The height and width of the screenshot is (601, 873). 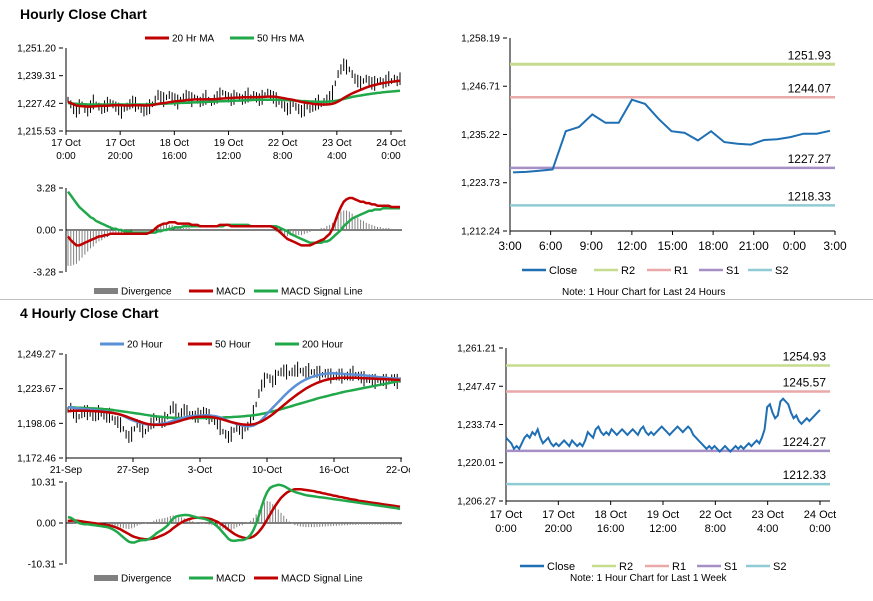 I want to click on four-hourly-ma-ytick: 1,249.27, so click(x=36, y=355).